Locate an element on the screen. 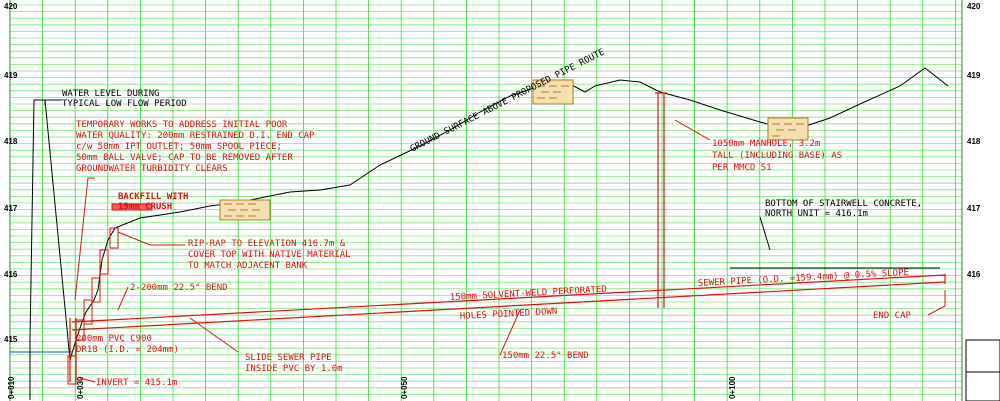 Image resolution: width=1000 pixels, height=401 pixels. elev-label-418-right: 418 is located at coordinates (974, 141).